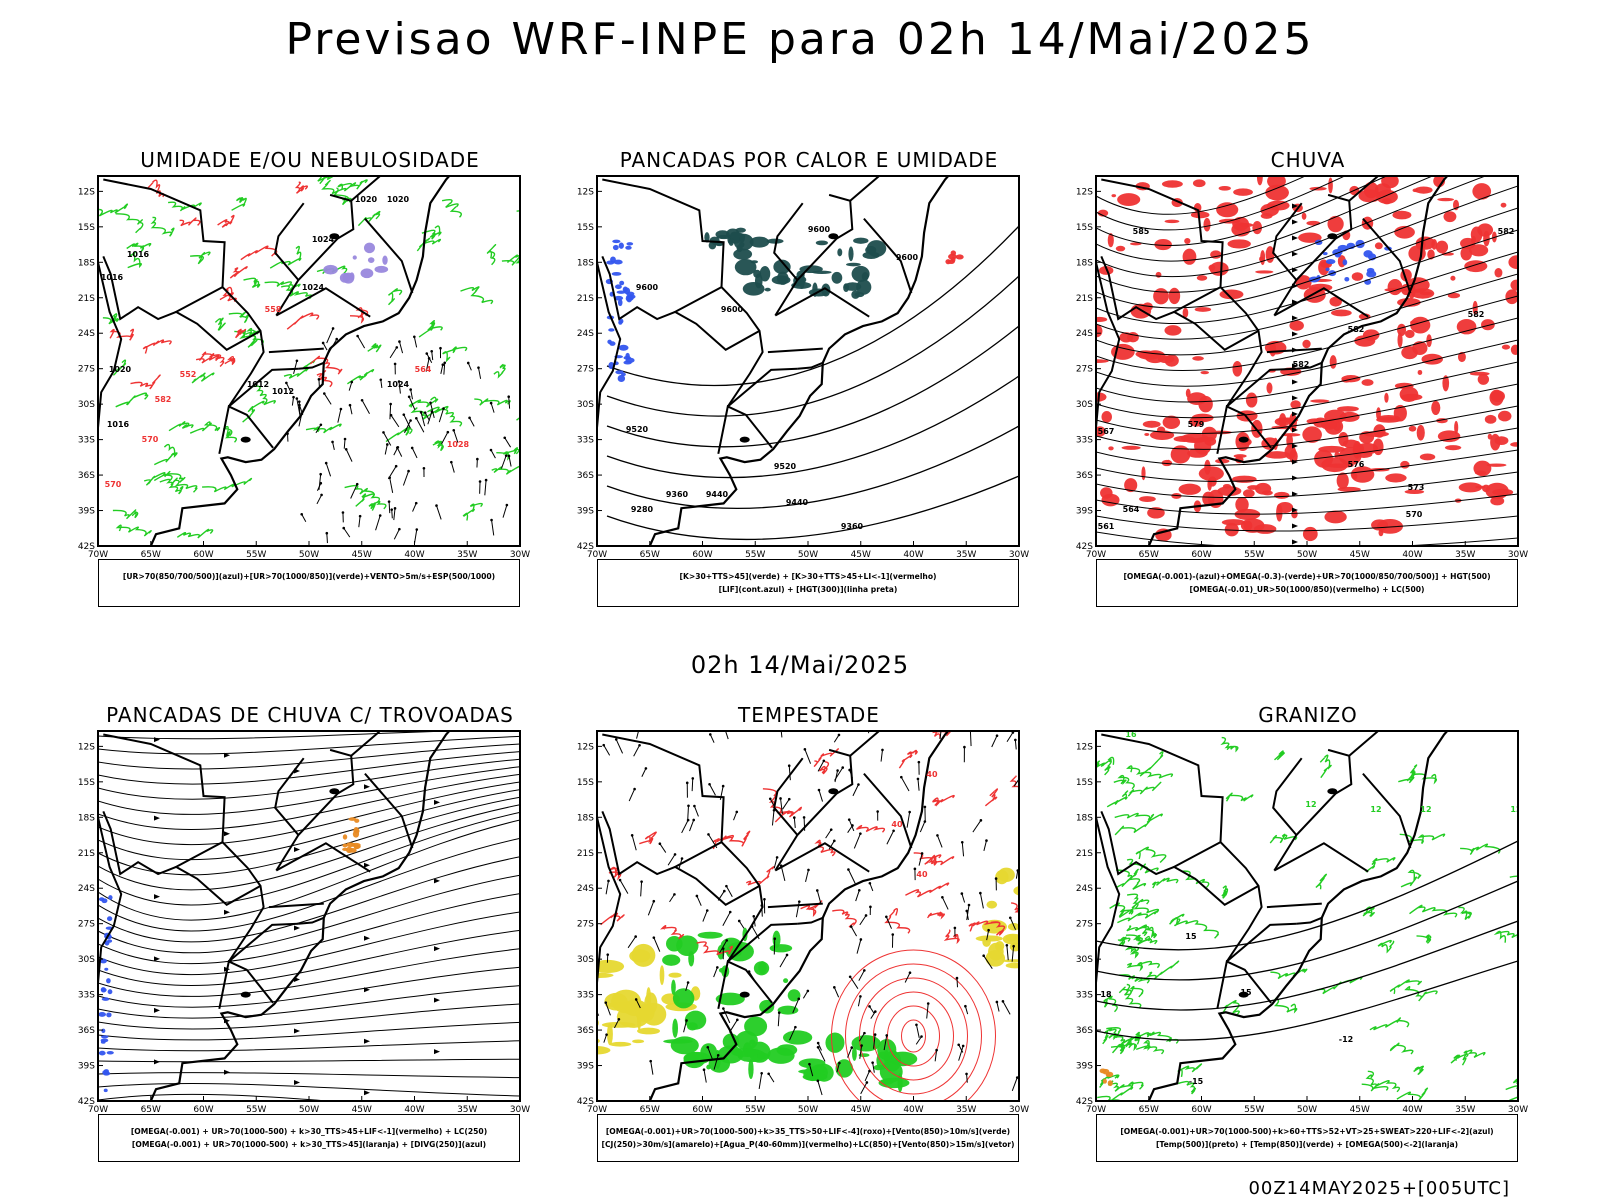  Describe the element at coordinates (362, 555) in the screenshot. I see `lon-label: 45W` at that location.